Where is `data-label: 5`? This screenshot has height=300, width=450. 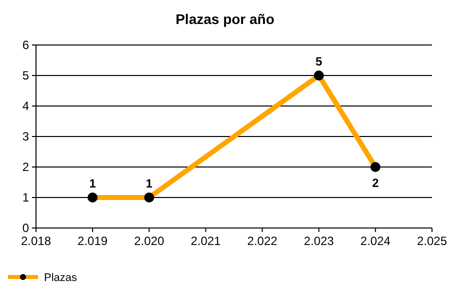
data-label: 5 is located at coordinates (319, 61).